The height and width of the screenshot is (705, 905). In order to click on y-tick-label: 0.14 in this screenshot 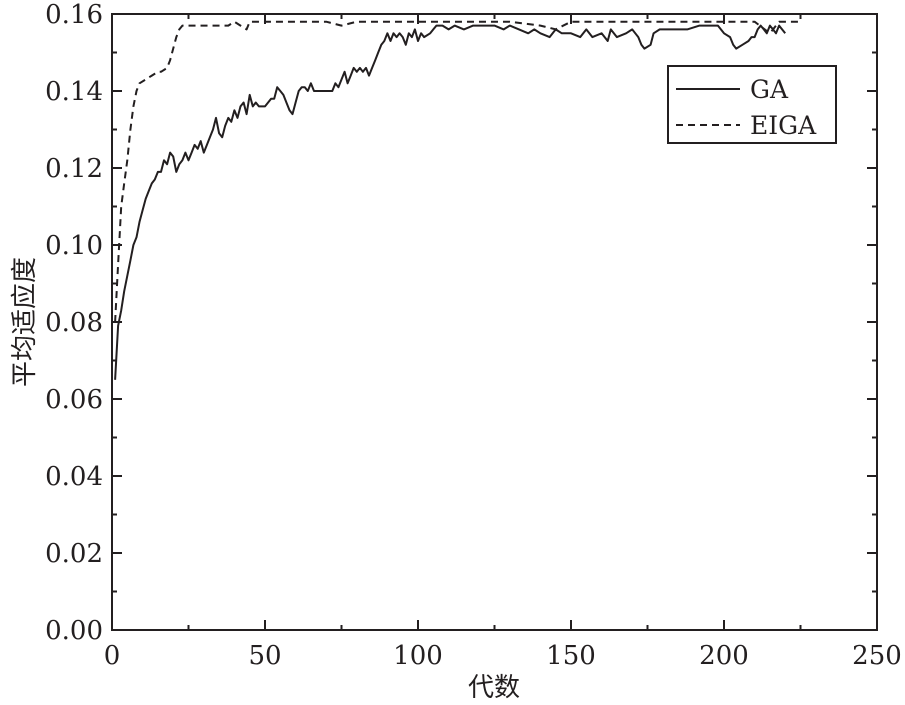, I will do `click(74, 92)`.